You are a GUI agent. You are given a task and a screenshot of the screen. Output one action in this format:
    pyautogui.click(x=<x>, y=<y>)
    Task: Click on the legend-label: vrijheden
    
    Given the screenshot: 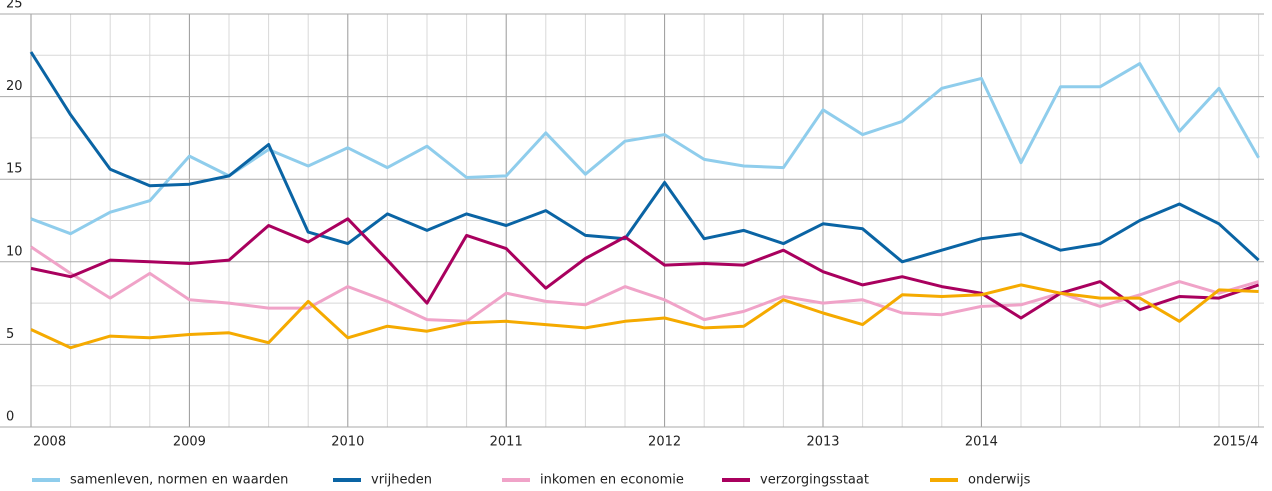 What is the action you would take?
    pyautogui.click(x=401, y=480)
    